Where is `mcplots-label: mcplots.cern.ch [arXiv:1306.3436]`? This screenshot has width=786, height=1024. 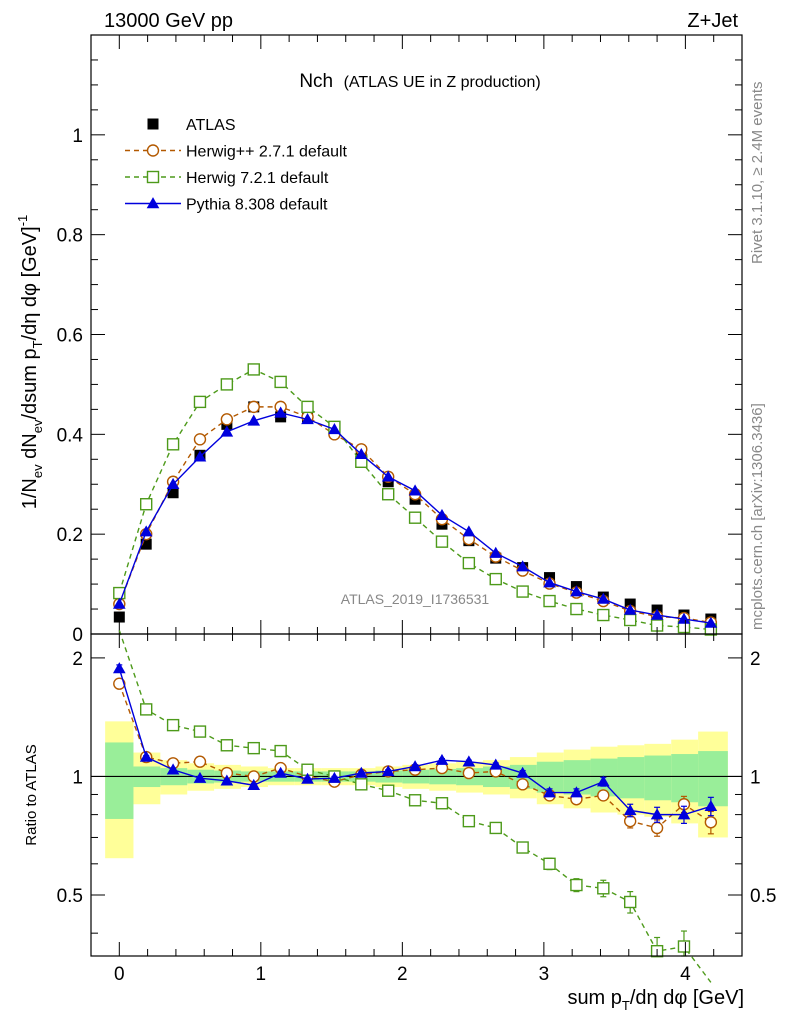
mcplots-label: mcplots.cern.ch [arXiv:1306.3436] is located at coordinates (757, 516).